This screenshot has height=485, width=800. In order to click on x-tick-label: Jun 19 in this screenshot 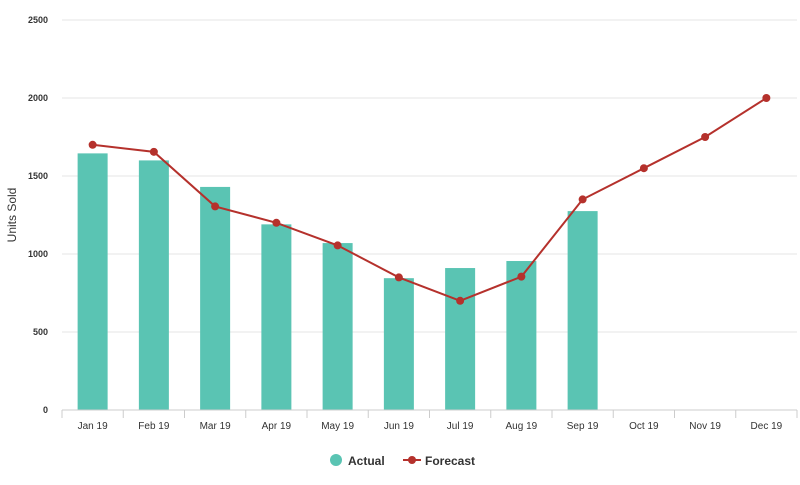, I will do `click(399, 426)`.